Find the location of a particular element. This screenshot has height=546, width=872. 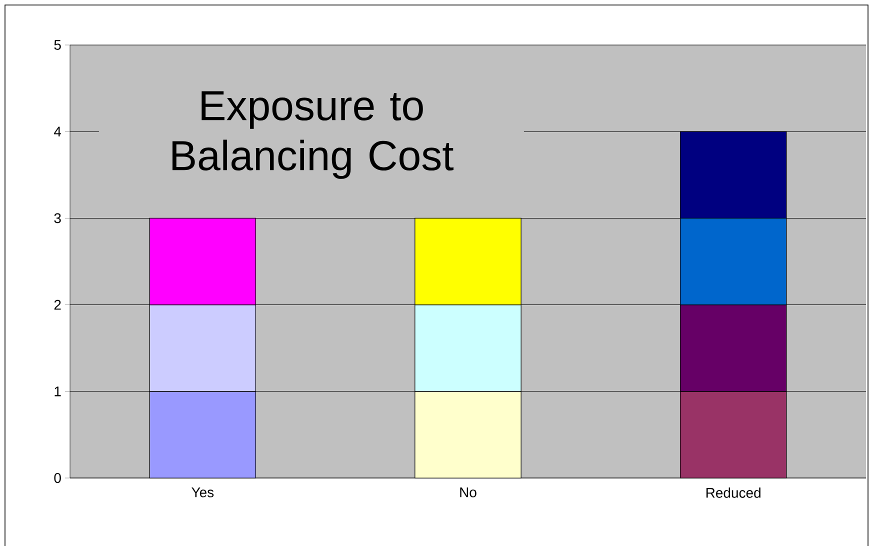

text: Exposure to Balancing Cost is located at coordinates (313, 135).